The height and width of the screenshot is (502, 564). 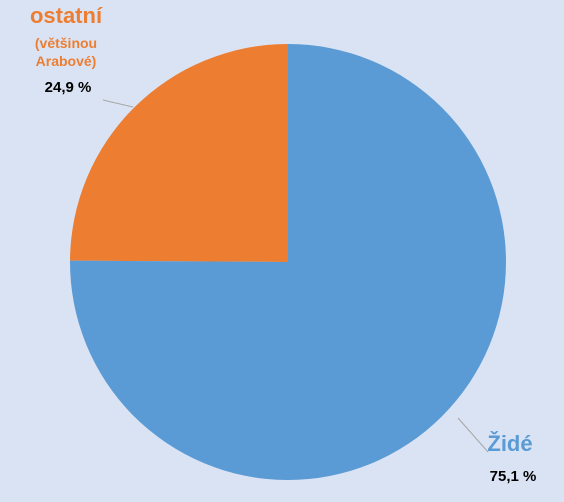 What do you see at coordinates (68, 87) in the screenshot?
I see `value-label: 24,9 %` at bounding box center [68, 87].